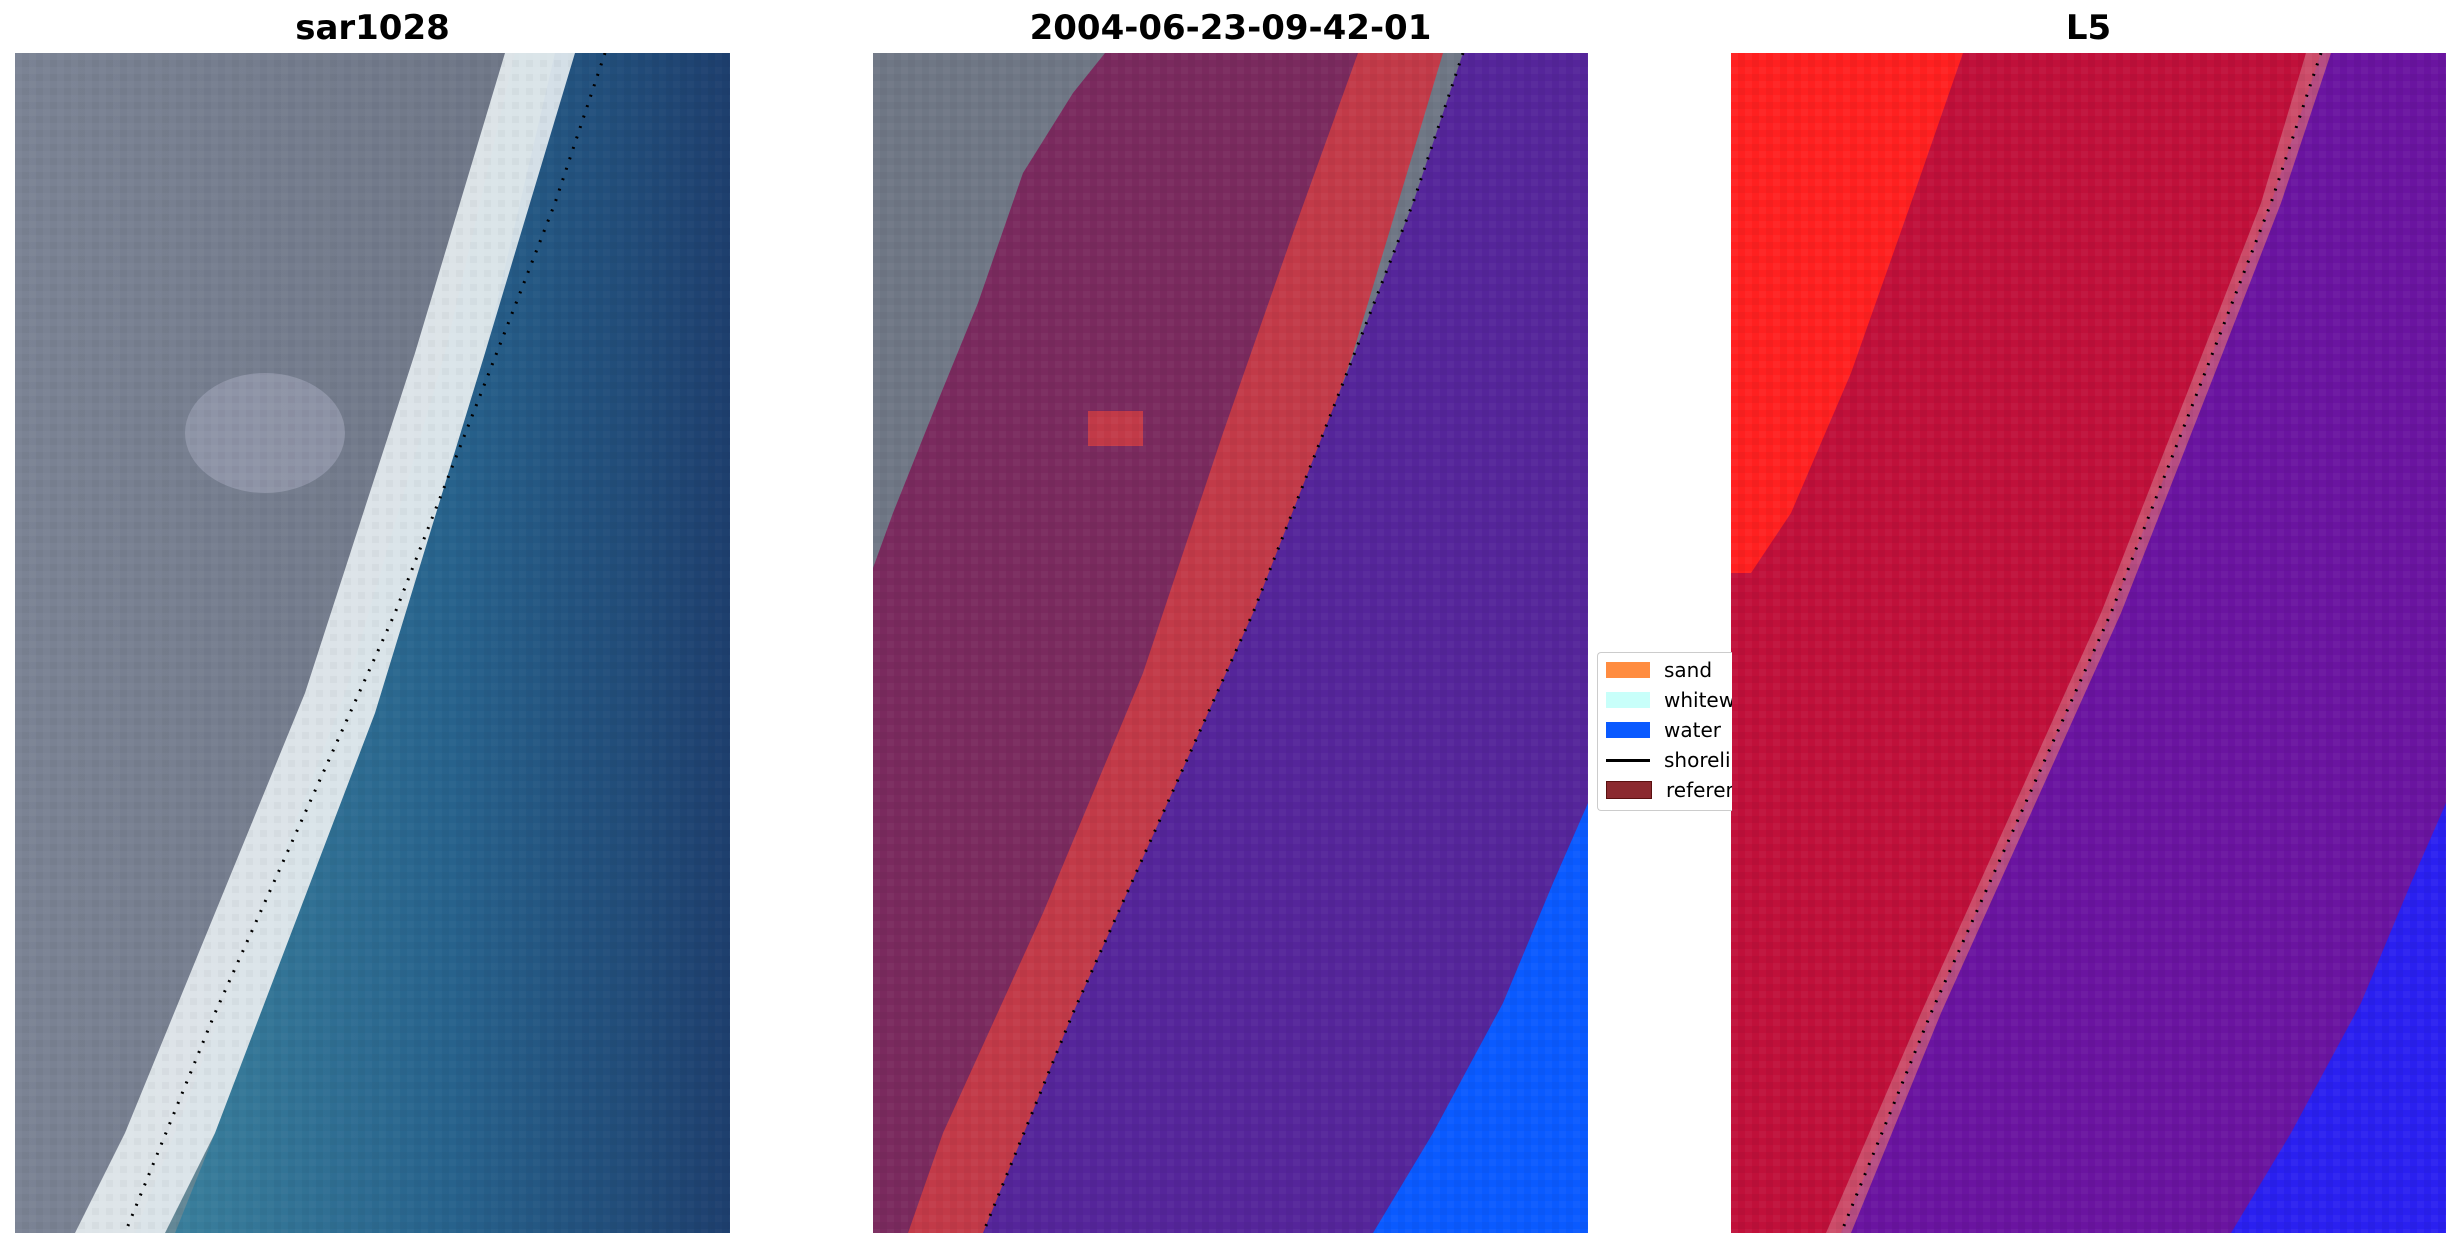  Describe the element at coordinates (1628, 670) in the screenshot. I see `sand-swatch` at that location.